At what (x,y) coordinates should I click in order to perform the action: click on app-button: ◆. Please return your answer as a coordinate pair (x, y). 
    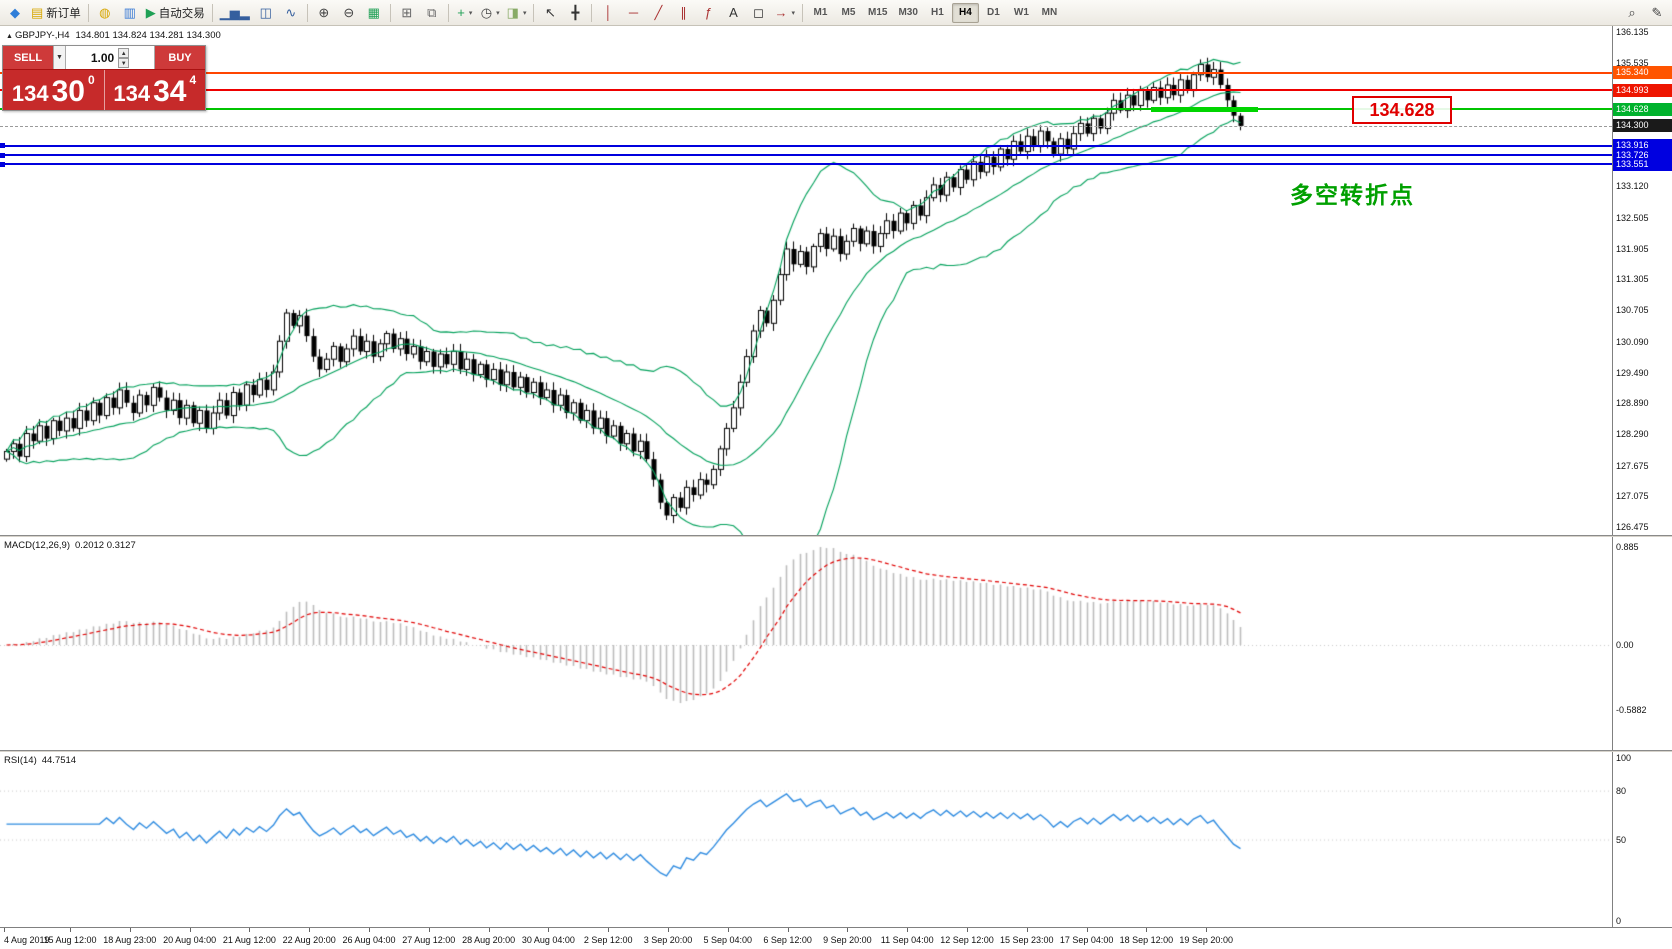
    Looking at the image, I should click on (15, 13).